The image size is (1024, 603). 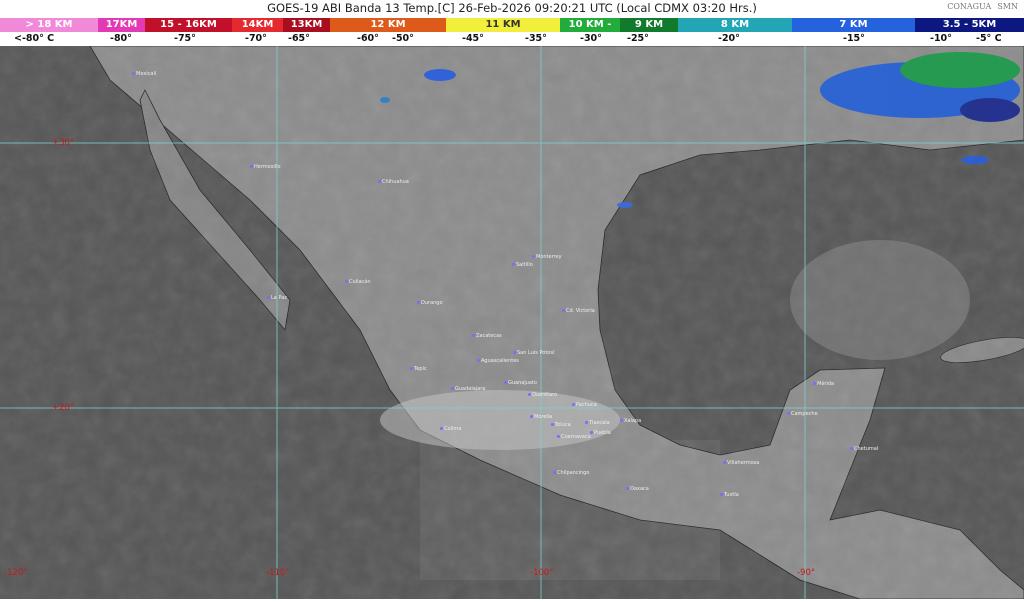 What do you see at coordinates (597, 423) in the screenshot?
I see `city-marker: Tlaxcala` at bounding box center [597, 423].